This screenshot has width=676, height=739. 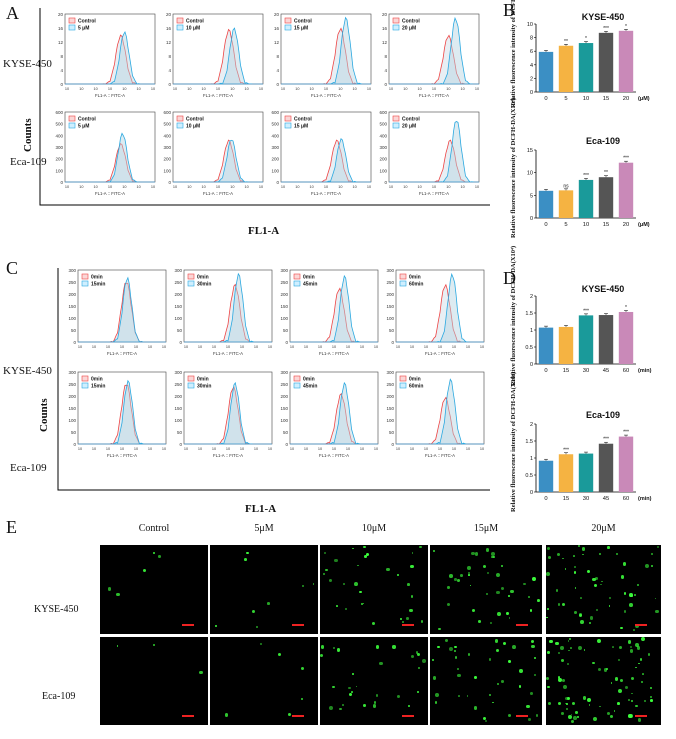 What do you see at coordinates (326, 147) in the screenshot?
I see `hist-frame` at bounding box center [326, 147].